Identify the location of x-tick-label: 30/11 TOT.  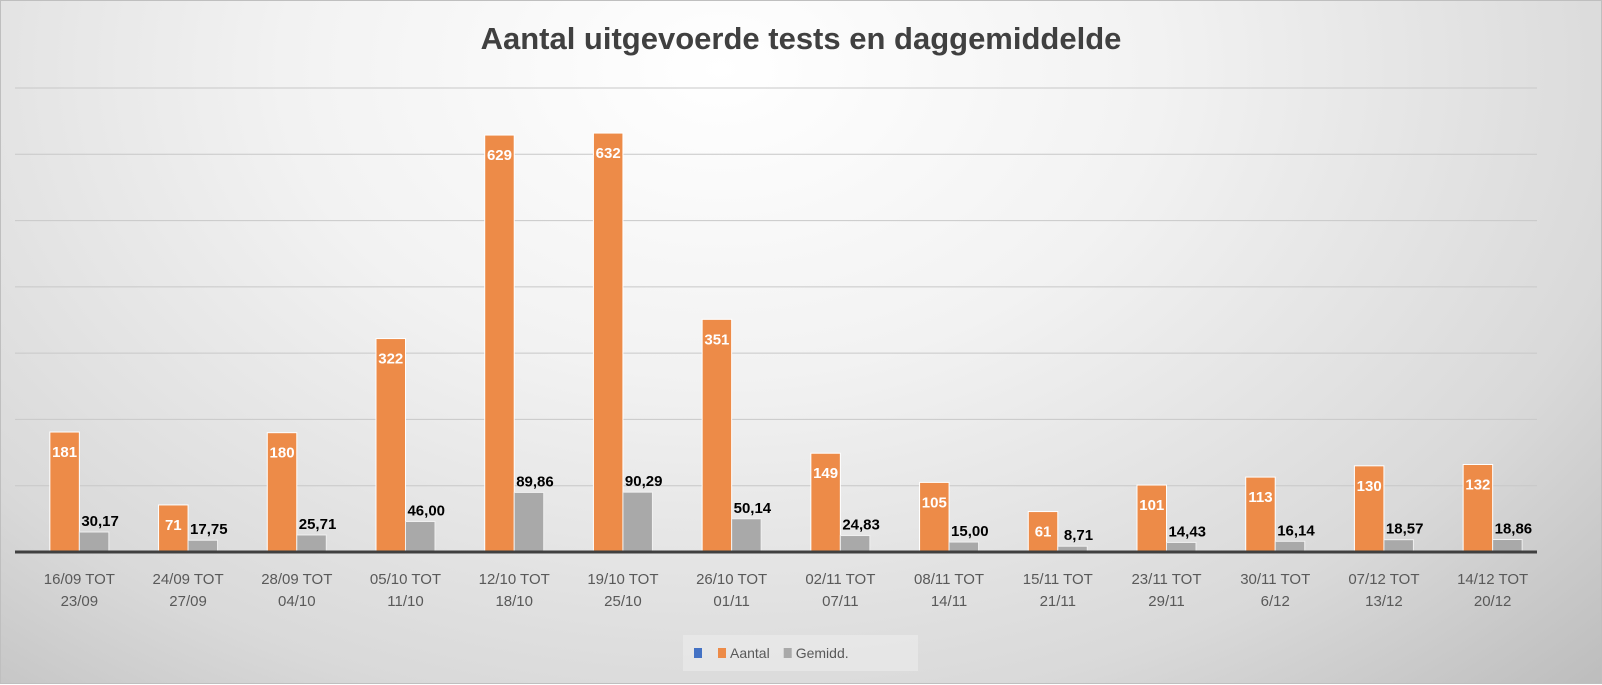
(1275, 579).